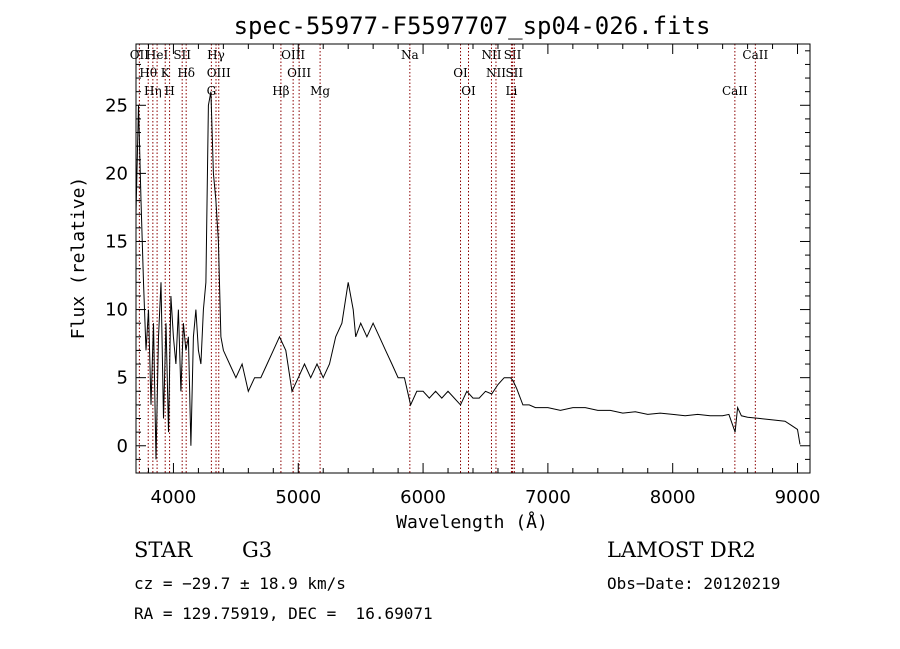 This screenshot has height=649, width=900. I want to click on line-label: OII, so click(140, 55).